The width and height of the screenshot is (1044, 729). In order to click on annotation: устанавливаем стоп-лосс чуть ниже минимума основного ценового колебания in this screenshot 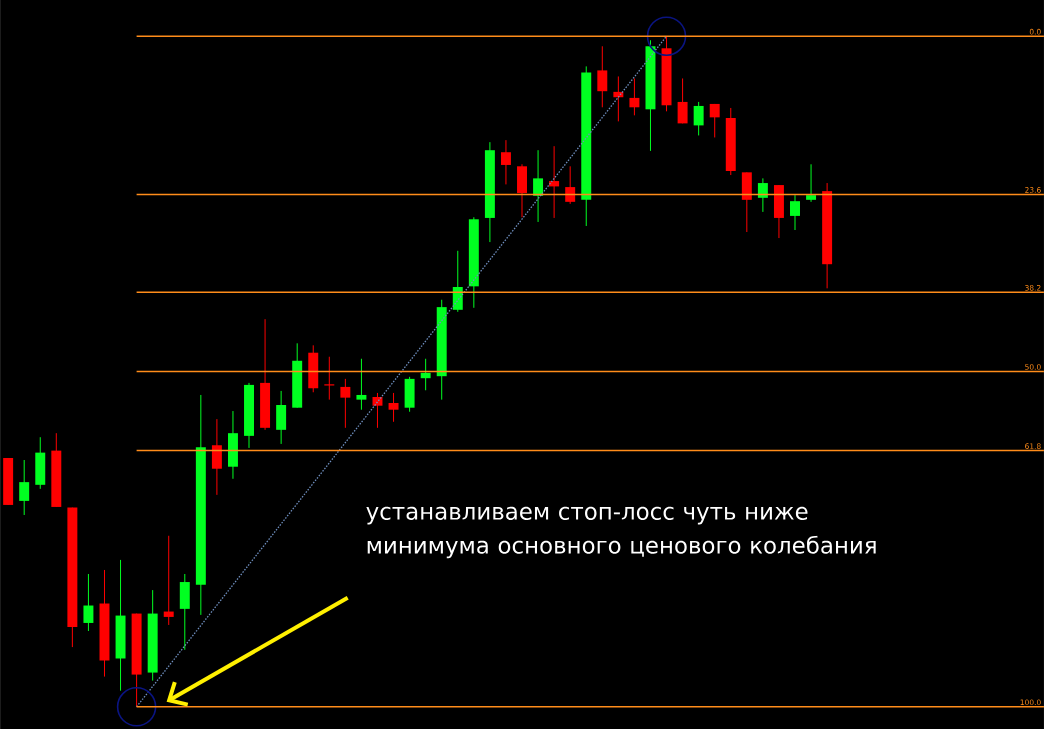, I will do `click(621, 532)`.